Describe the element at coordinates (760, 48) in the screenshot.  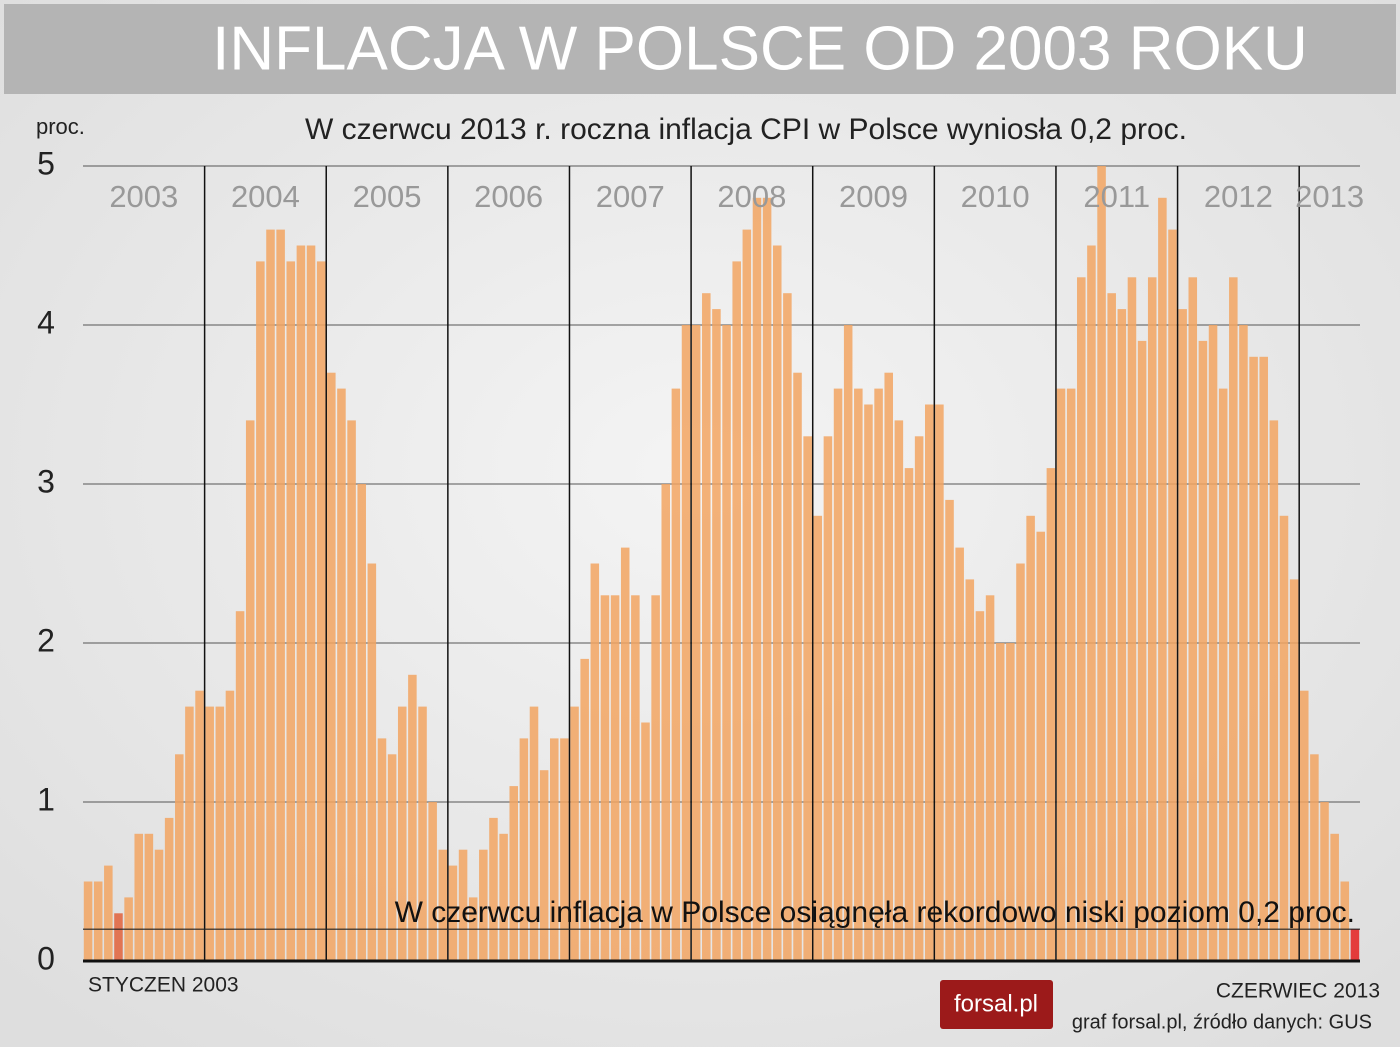
I see `chart-title: INFLACJA W POLSCE OD 2003 ROKU` at that location.